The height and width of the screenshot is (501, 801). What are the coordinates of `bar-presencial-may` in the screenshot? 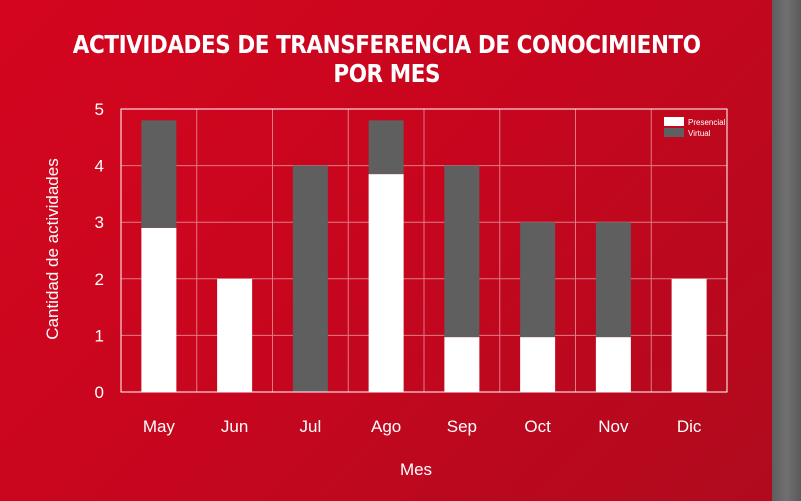 It's located at (159, 309).